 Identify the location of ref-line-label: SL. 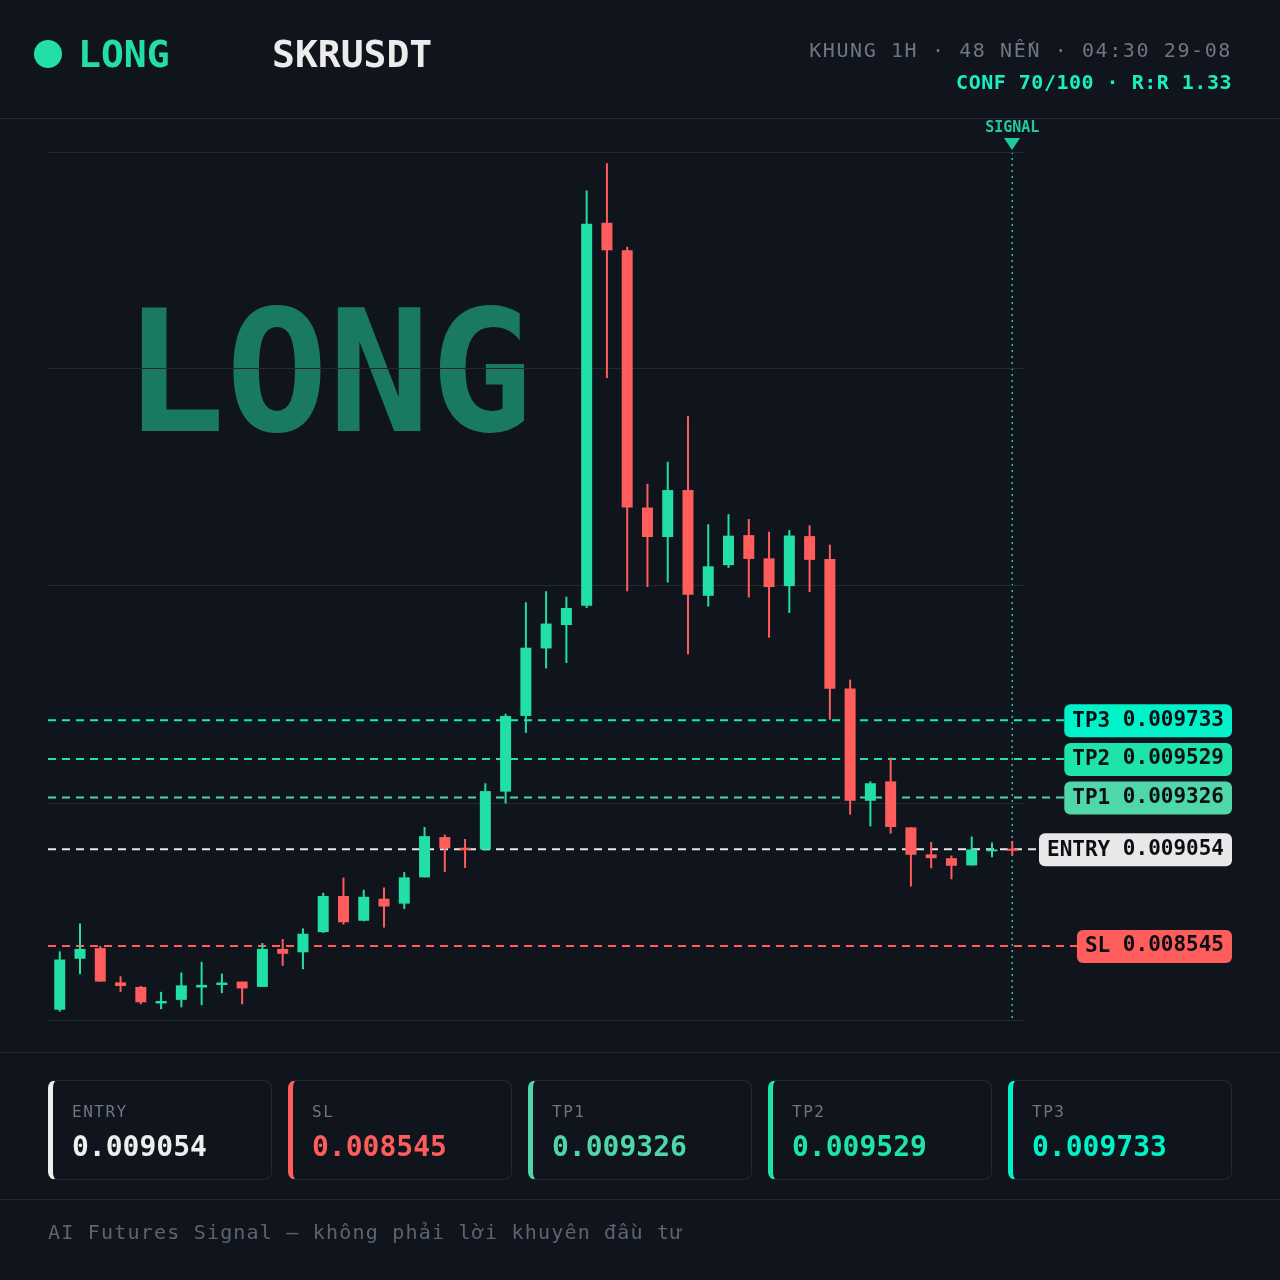
(1097, 945).